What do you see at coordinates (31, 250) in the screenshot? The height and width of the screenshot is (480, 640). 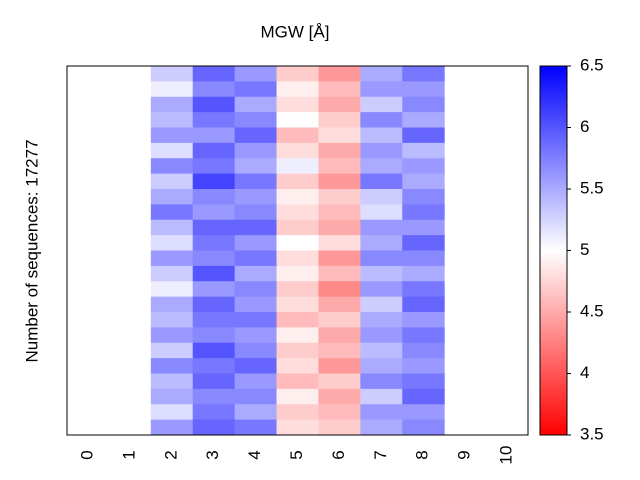 I see `y-axis-label: Number of sequences: 17277` at bounding box center [31, 250].